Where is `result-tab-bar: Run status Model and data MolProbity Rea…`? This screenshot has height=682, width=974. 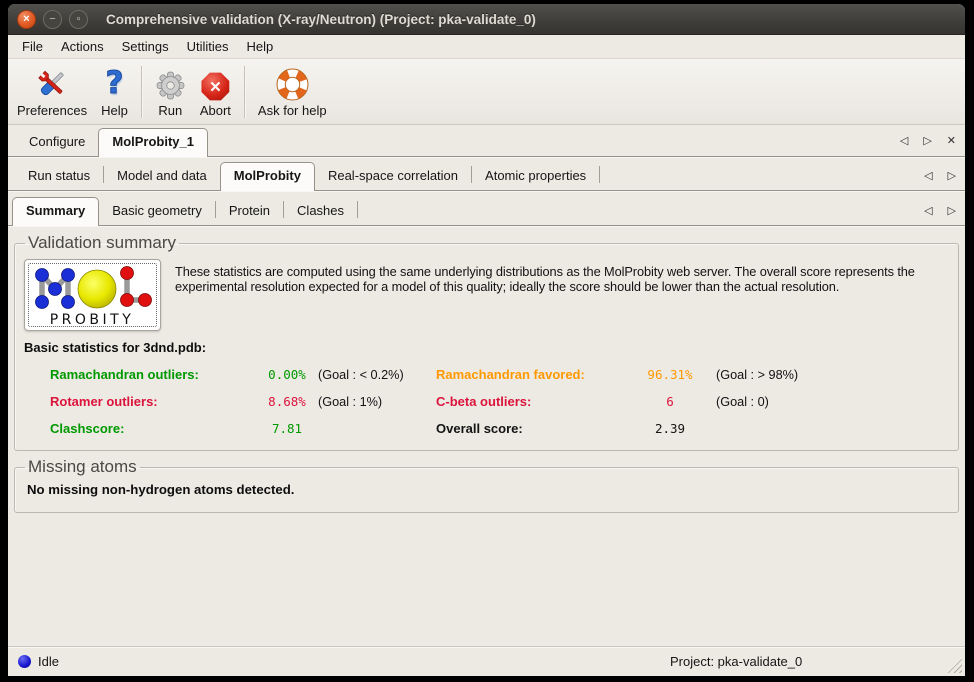 result-tab-bar: Run status Model and data MolProbity Rea… is located at coordinates (486, 175).